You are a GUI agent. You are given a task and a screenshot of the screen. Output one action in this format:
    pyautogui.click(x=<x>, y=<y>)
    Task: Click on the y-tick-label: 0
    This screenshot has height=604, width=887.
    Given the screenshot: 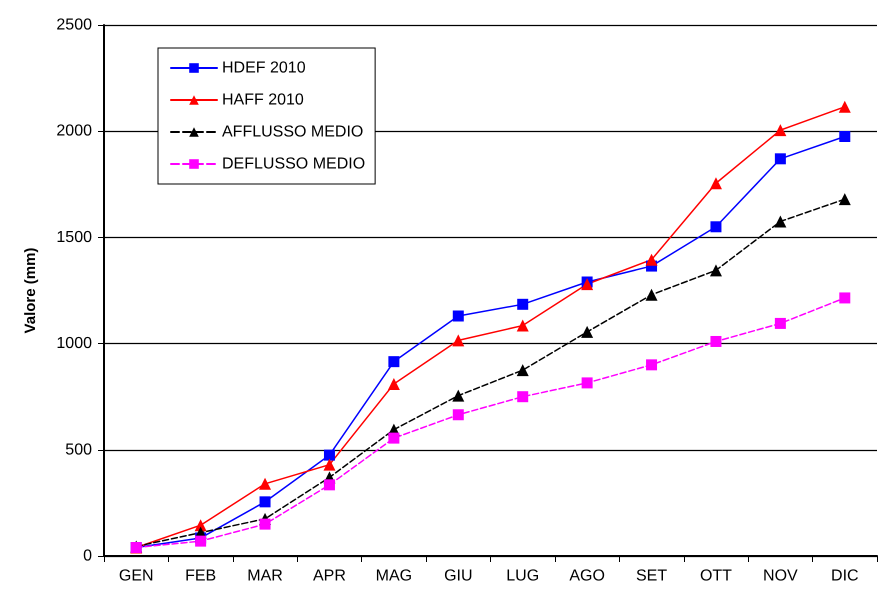 What is the action you would take?
    pyautogui.click(x=87, y=556)
    